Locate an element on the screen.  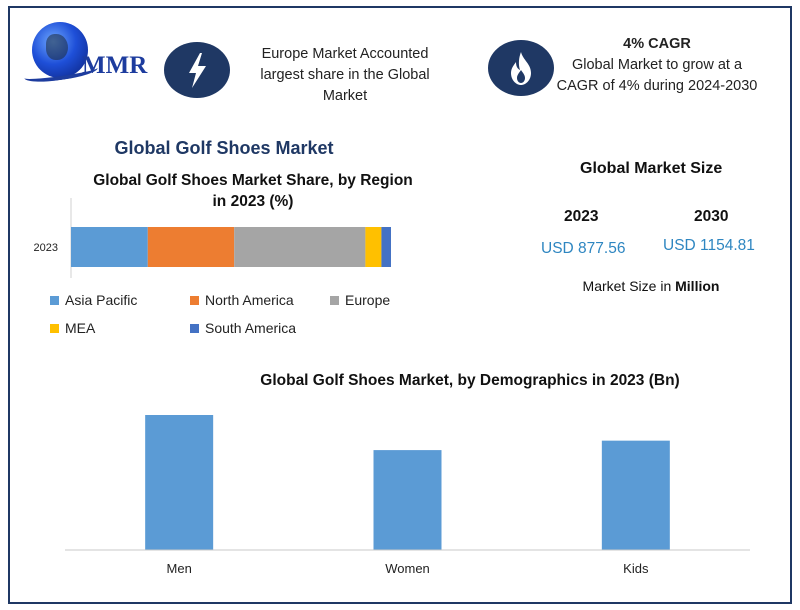
region-chart-title-line-2: in 2023 (%) is located at coordinates (253, 201).